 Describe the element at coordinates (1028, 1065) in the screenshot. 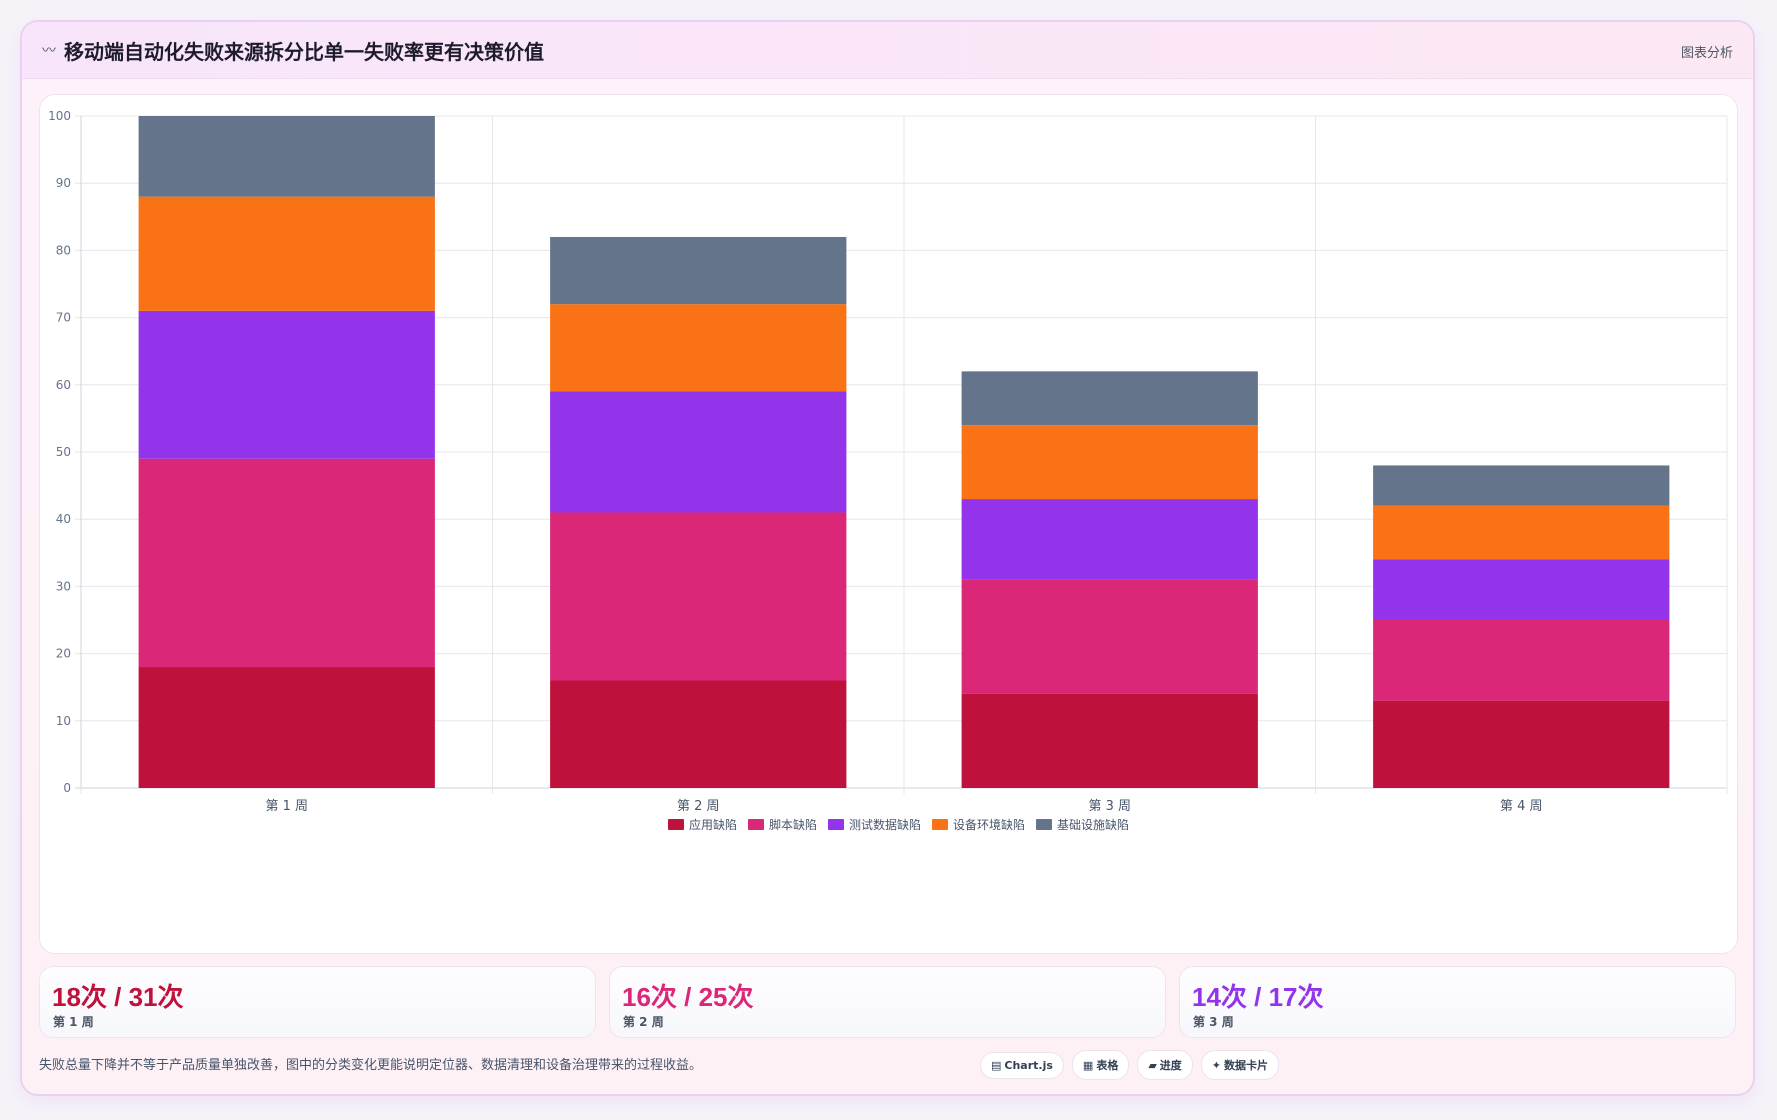

I see `chip-label: Chart.js` at that location.